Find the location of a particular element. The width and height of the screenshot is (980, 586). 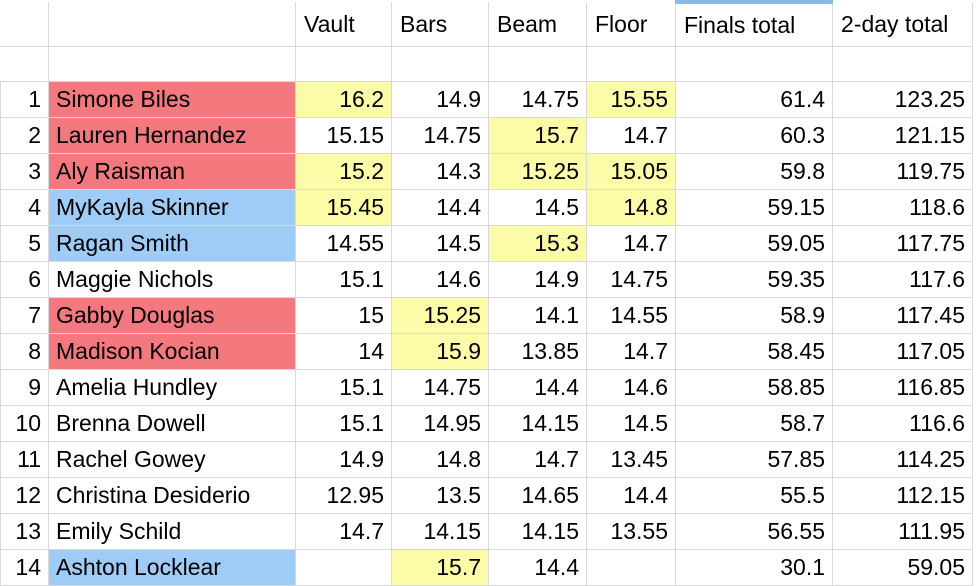

cell-bars: 13.5 is located at coordinates (440, 496).